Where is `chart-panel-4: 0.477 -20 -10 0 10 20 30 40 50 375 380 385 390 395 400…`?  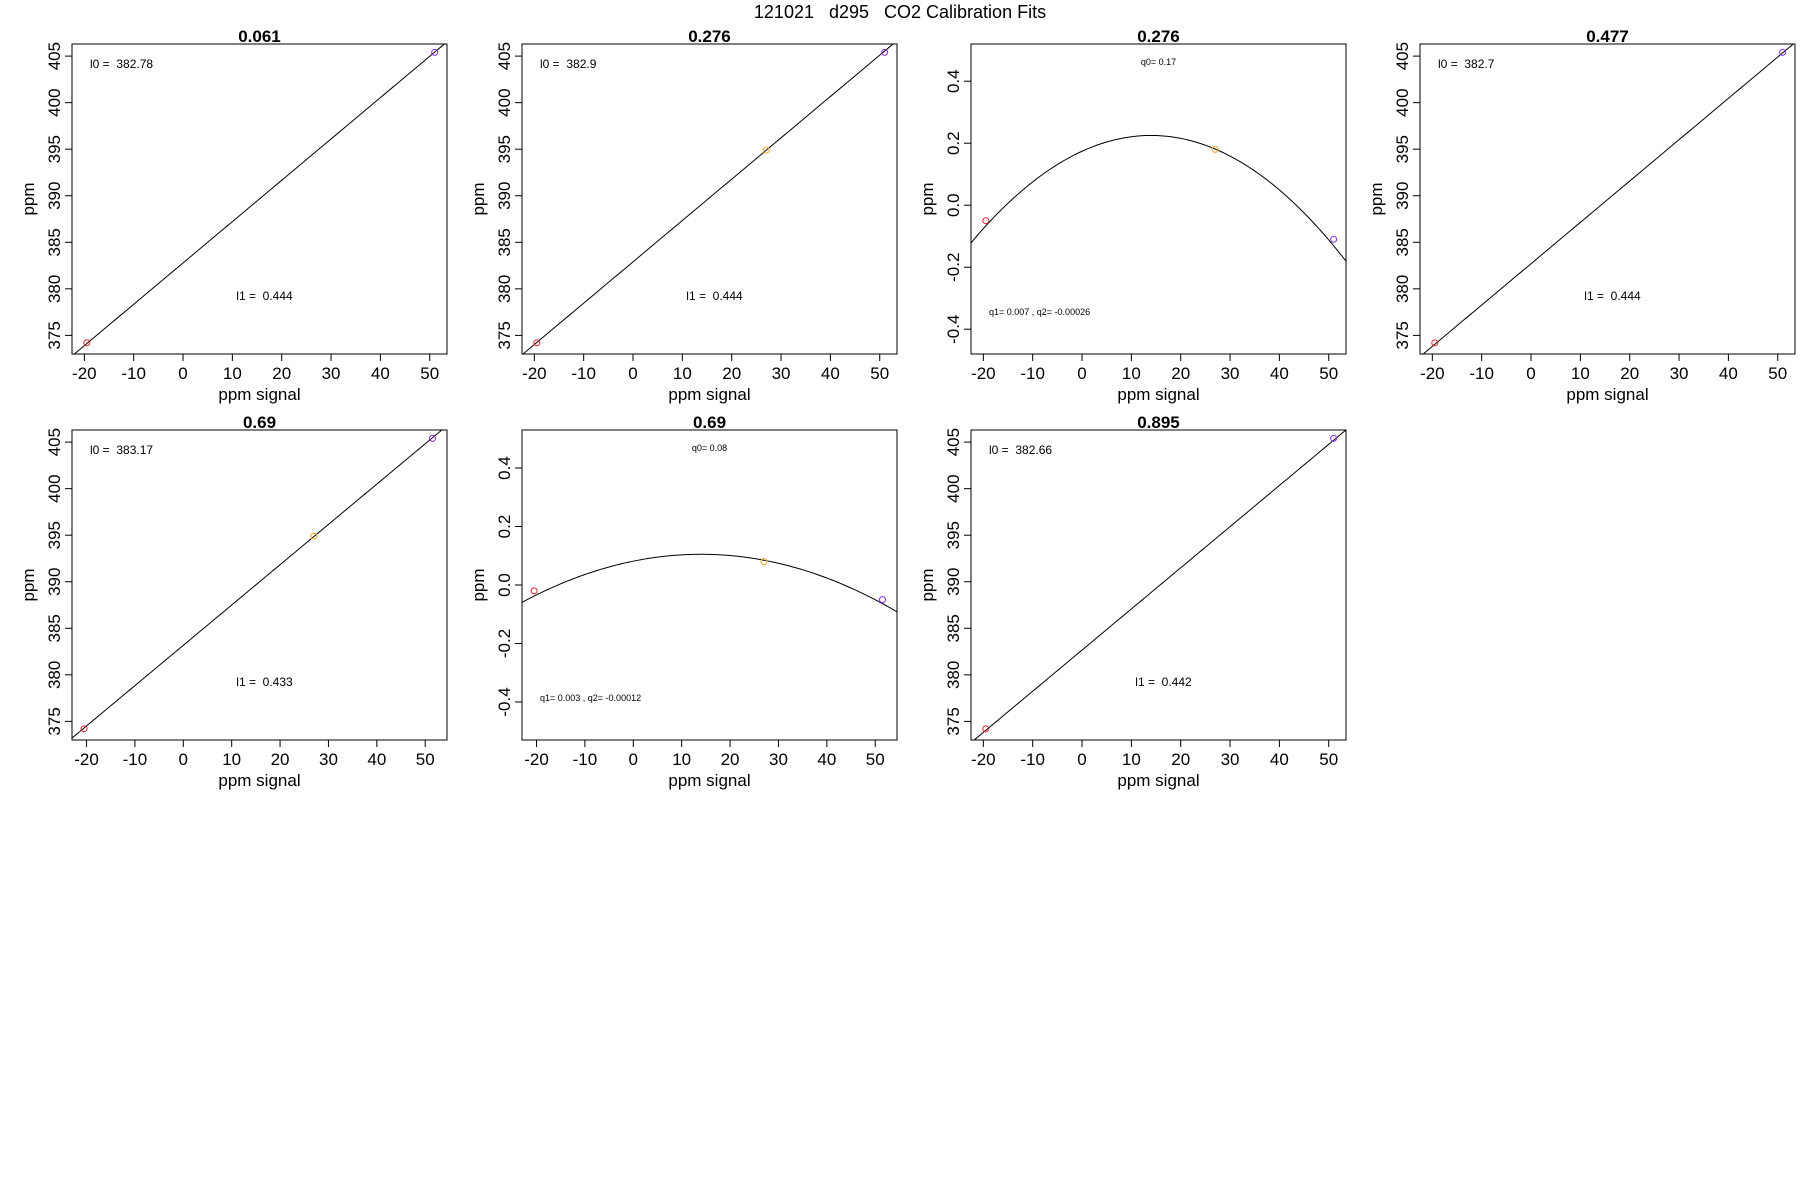 chart-panel-4: 0.477 -20 -10 0 10 20 30 40 50 375 380 385 390 395 400… is located at coordinates (1581, 215).